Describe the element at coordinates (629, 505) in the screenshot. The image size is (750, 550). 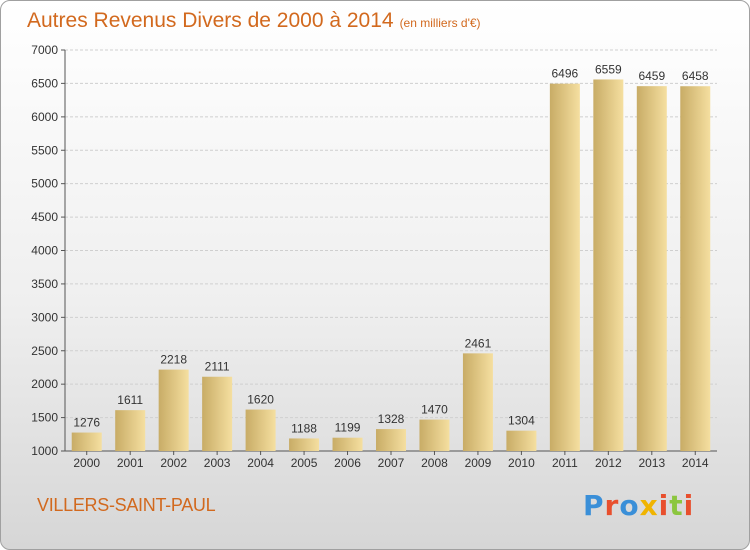
I see `logo-letter: o` at that location.